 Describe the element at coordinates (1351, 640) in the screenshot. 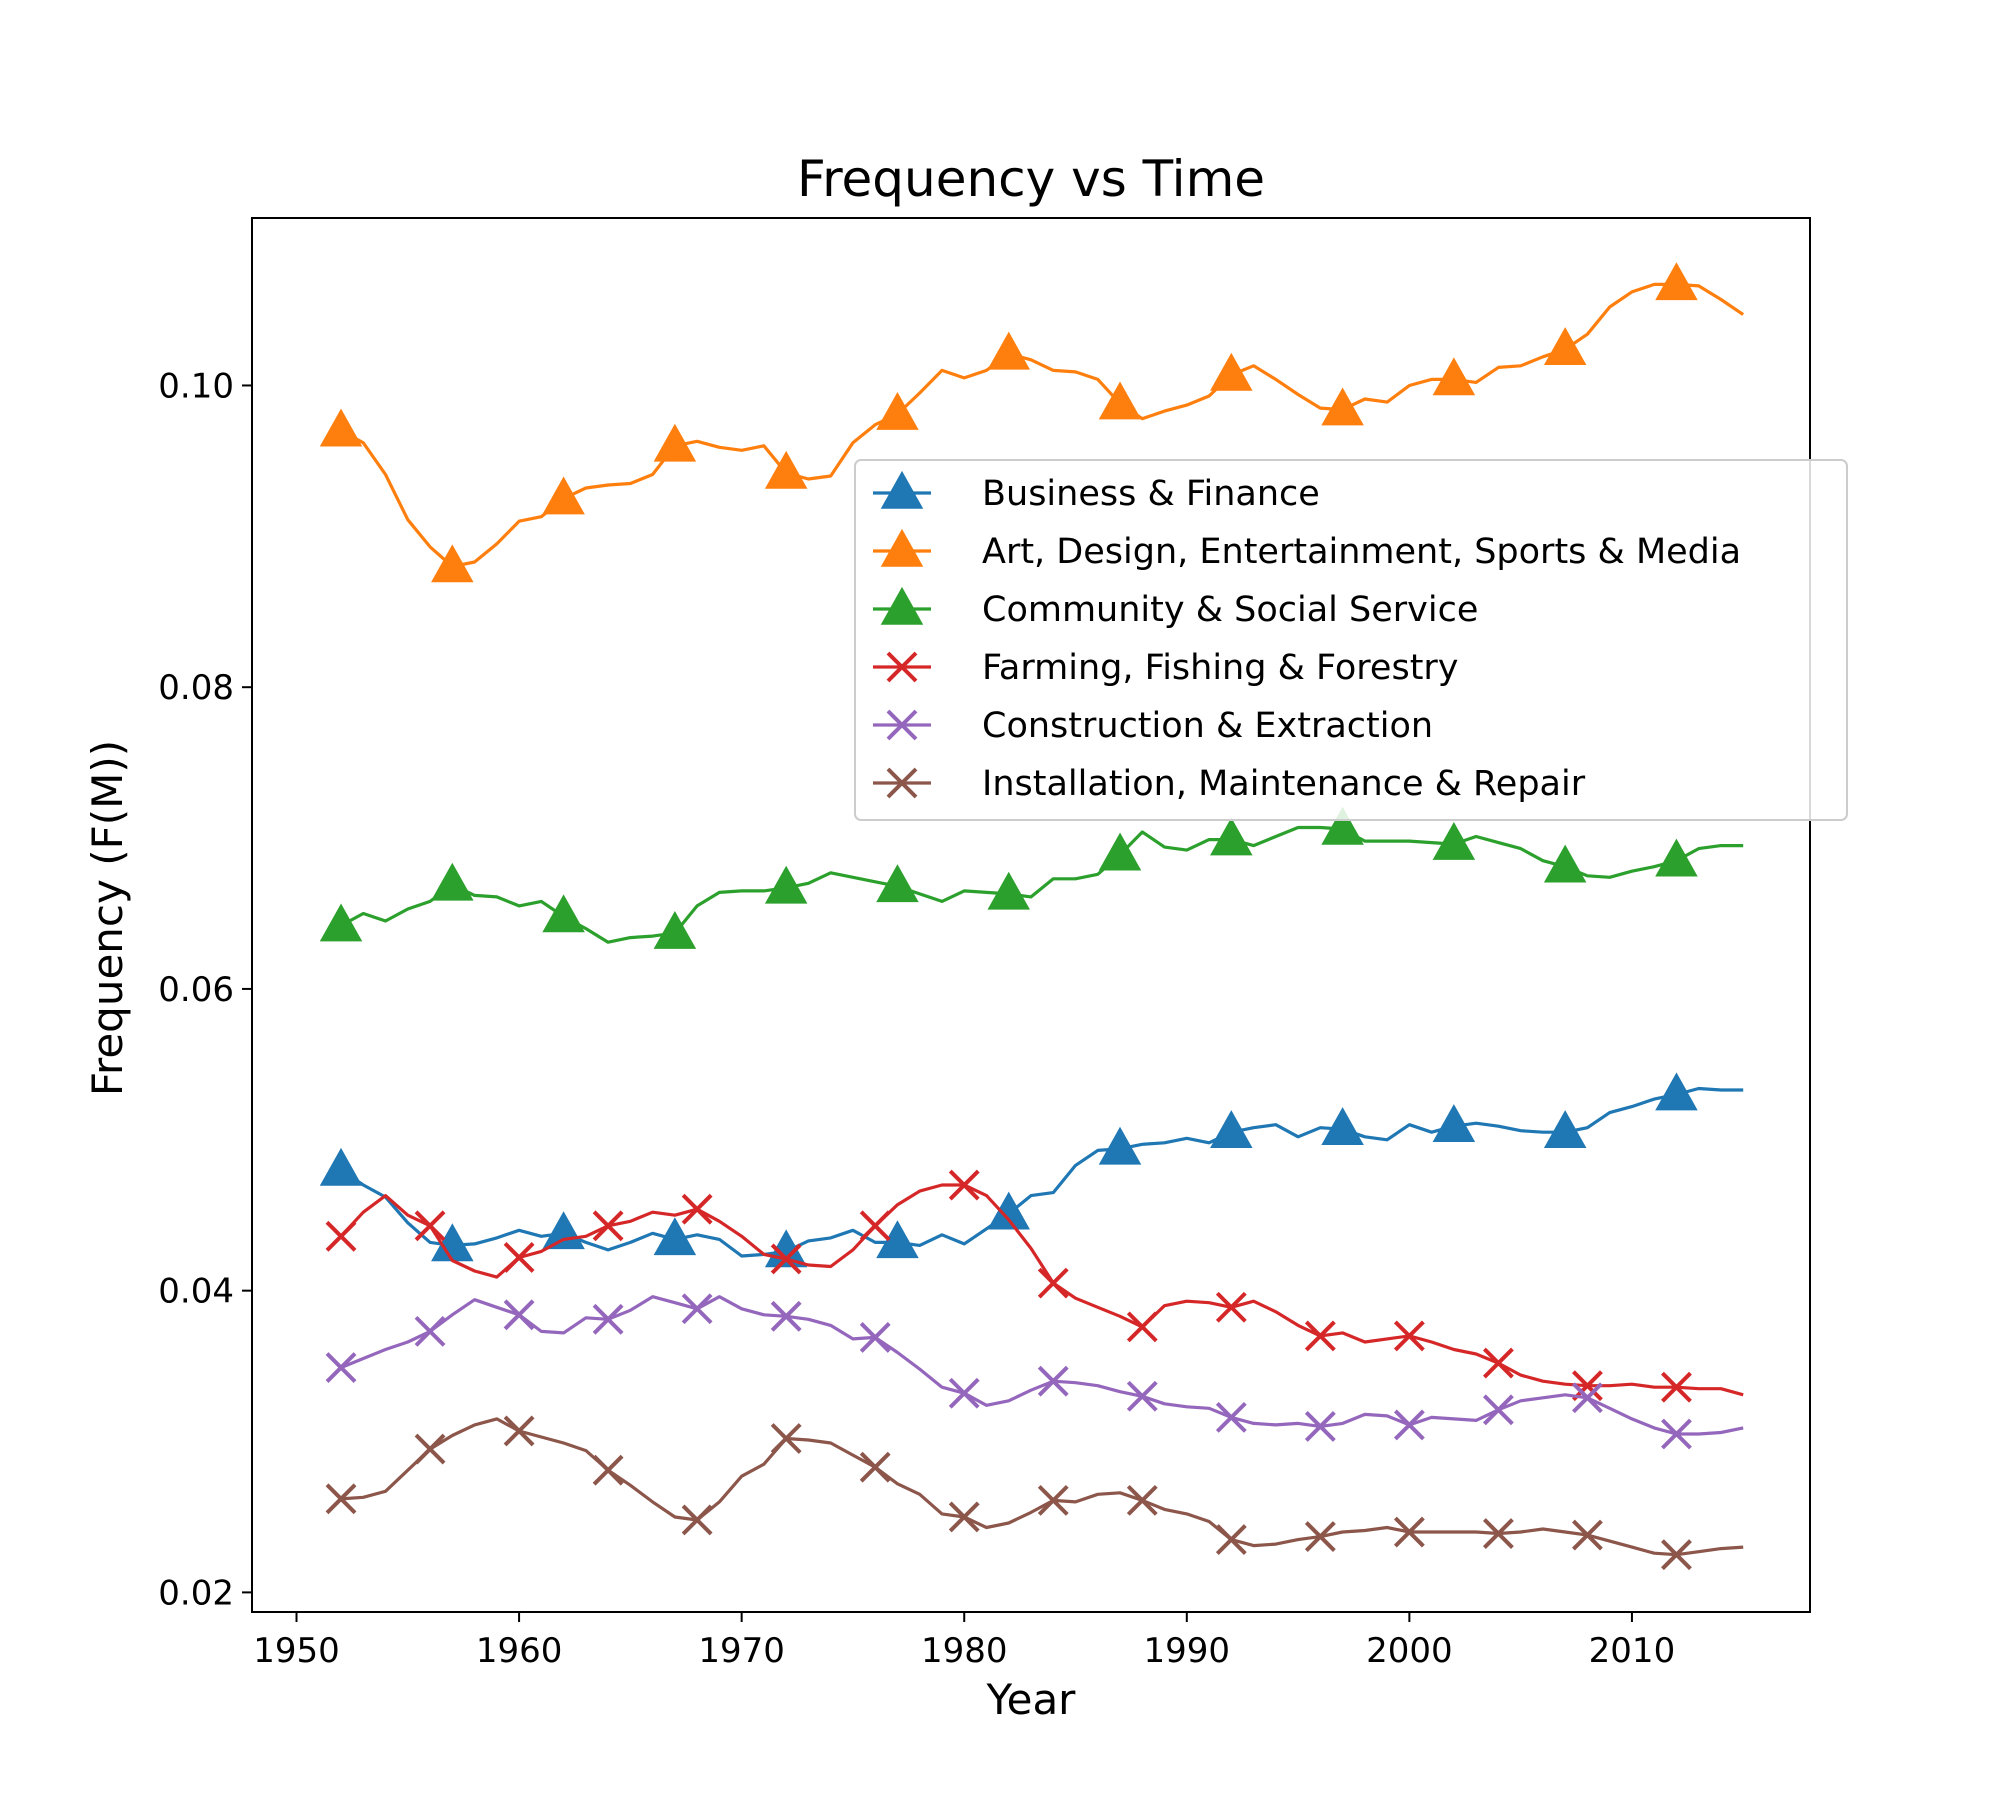

I see `legend-box` at that location.